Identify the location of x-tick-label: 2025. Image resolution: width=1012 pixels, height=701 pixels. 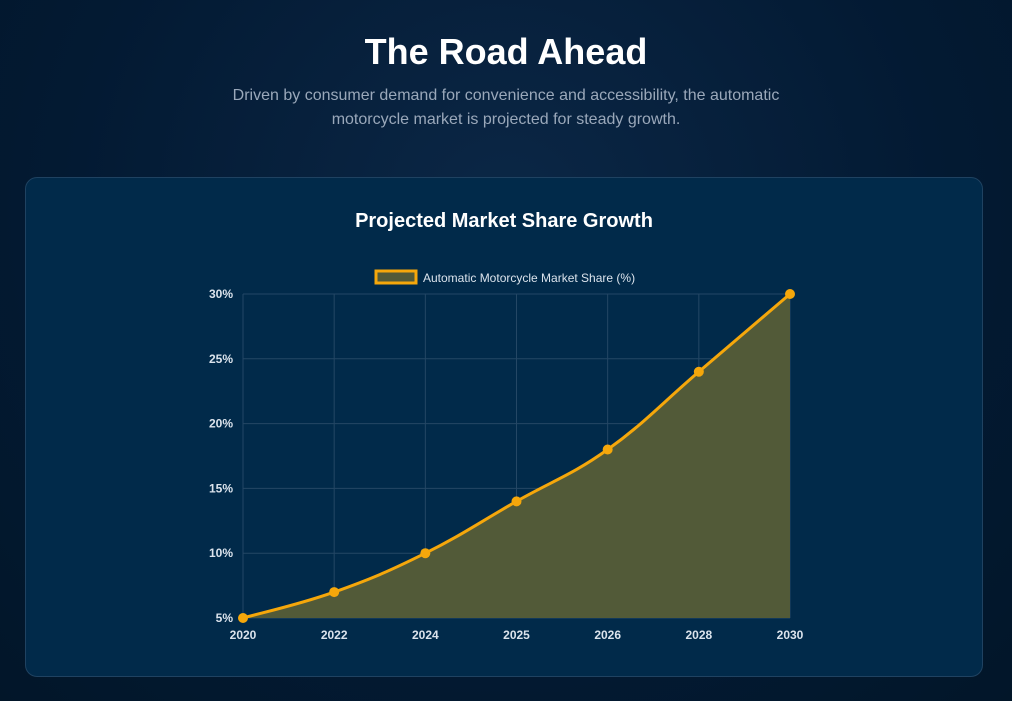
(516, 635).